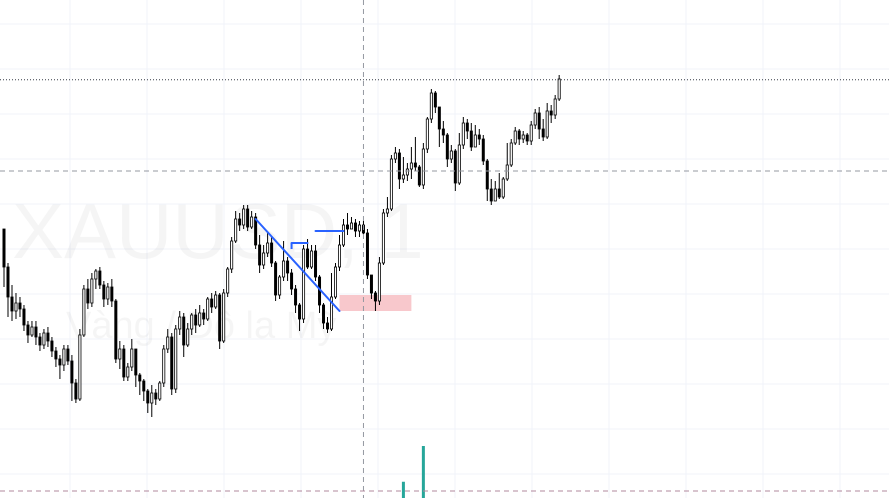 The image size is (889, 498). I want to click on volume-bars, so click(413, 472).